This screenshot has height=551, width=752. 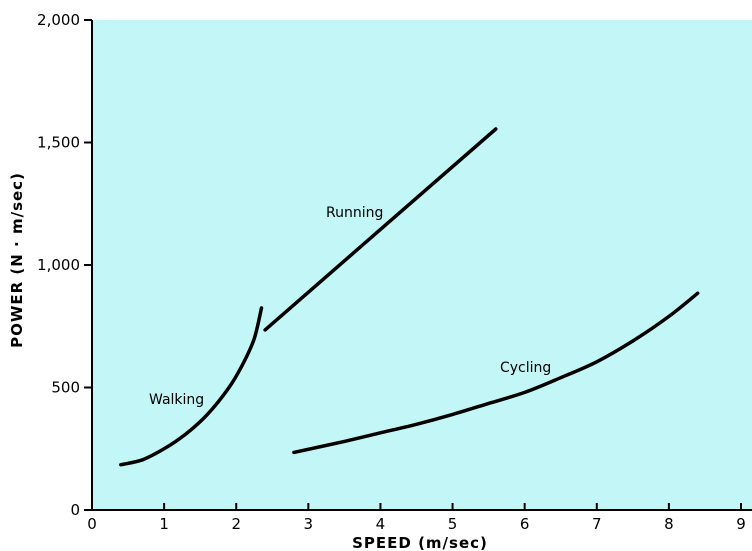 I want to click on y-tick-label: 1,000, so click(x=58, y=265).